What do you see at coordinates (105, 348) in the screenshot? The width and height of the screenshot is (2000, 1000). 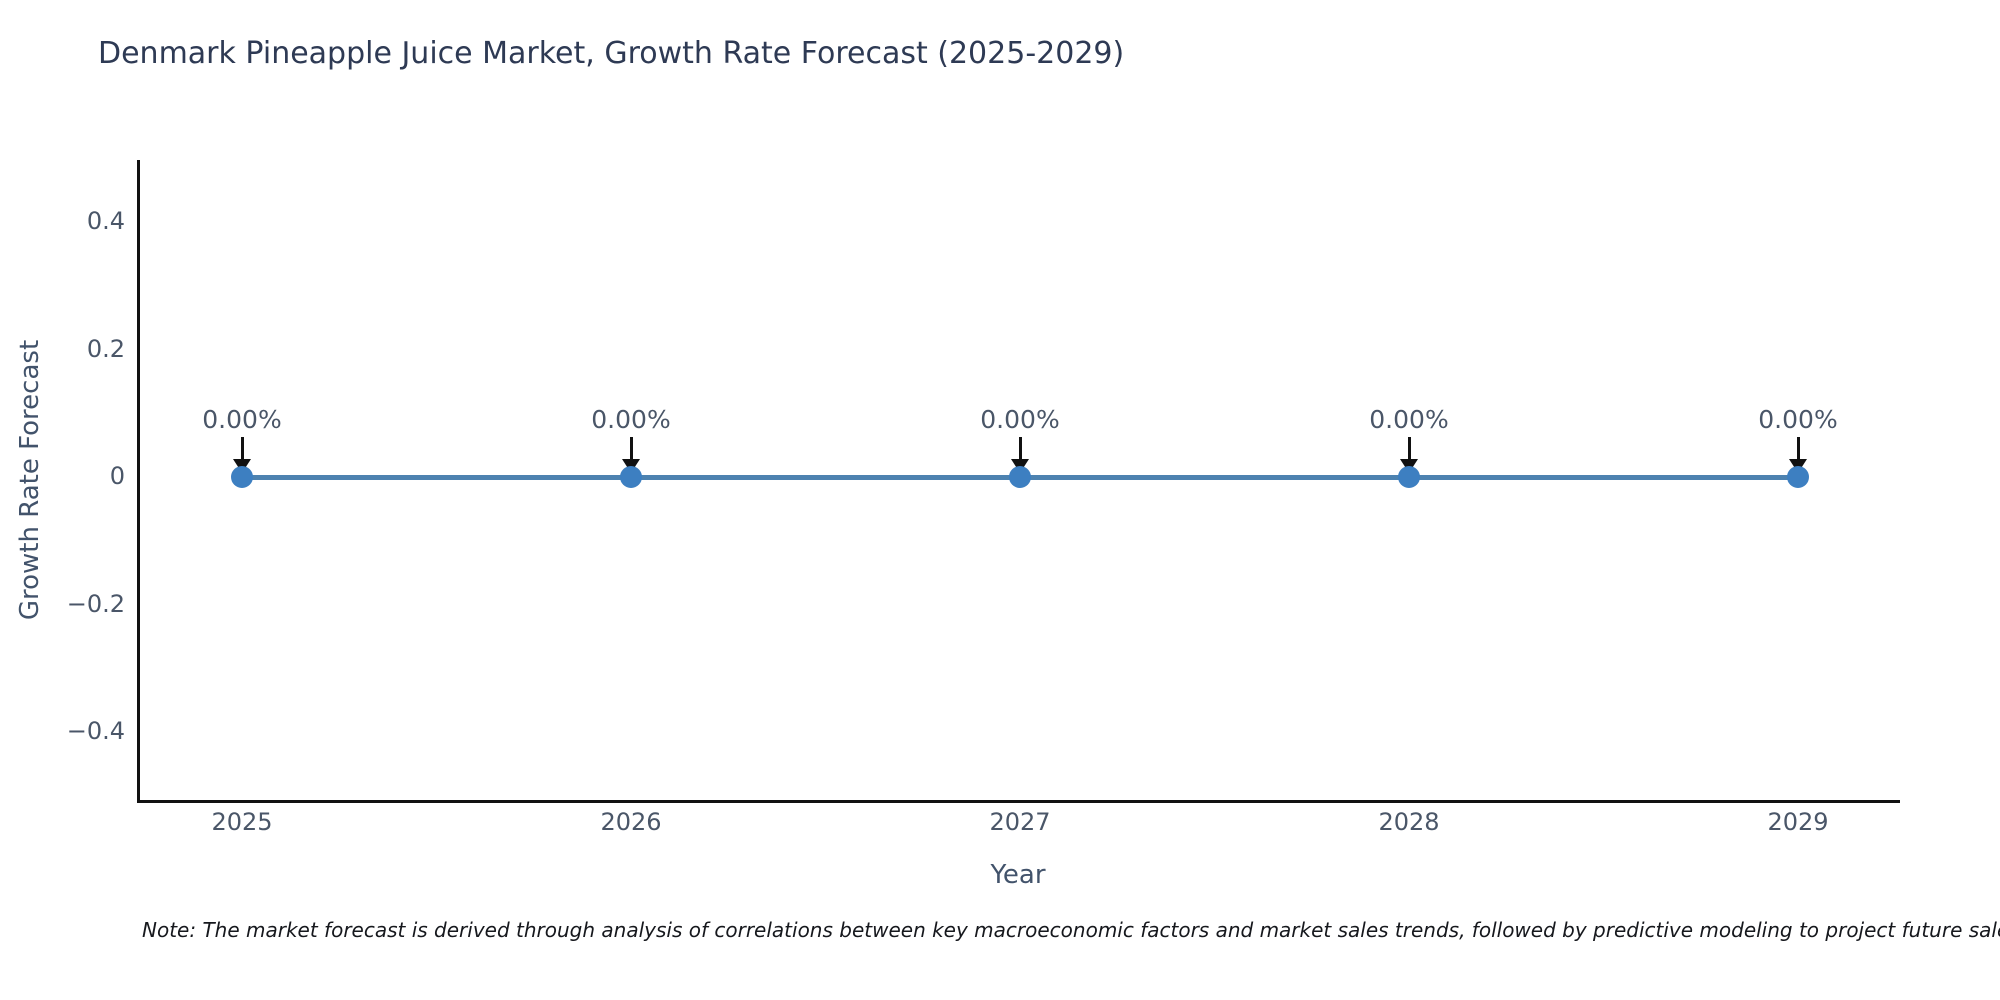 I see `y-tick-label: 0.2` at bounding box center [105, 348].